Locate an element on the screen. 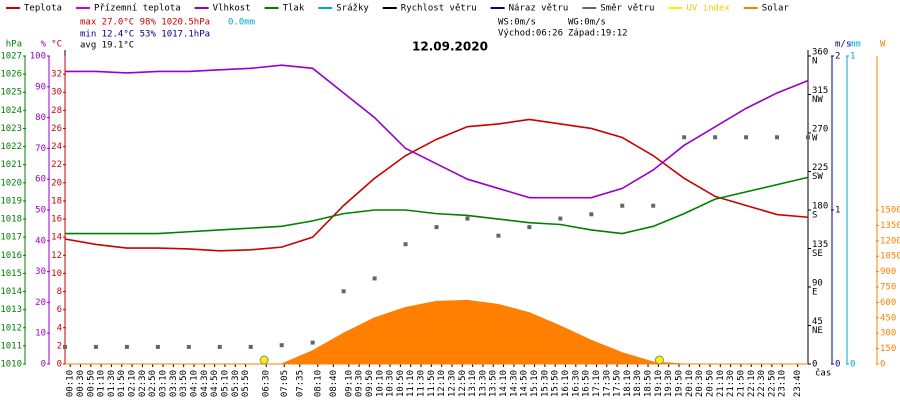 Image resolution: width=900 pixels, height=400 pixels. y-tick-label: 1018 is located at coordinates (11, 220).